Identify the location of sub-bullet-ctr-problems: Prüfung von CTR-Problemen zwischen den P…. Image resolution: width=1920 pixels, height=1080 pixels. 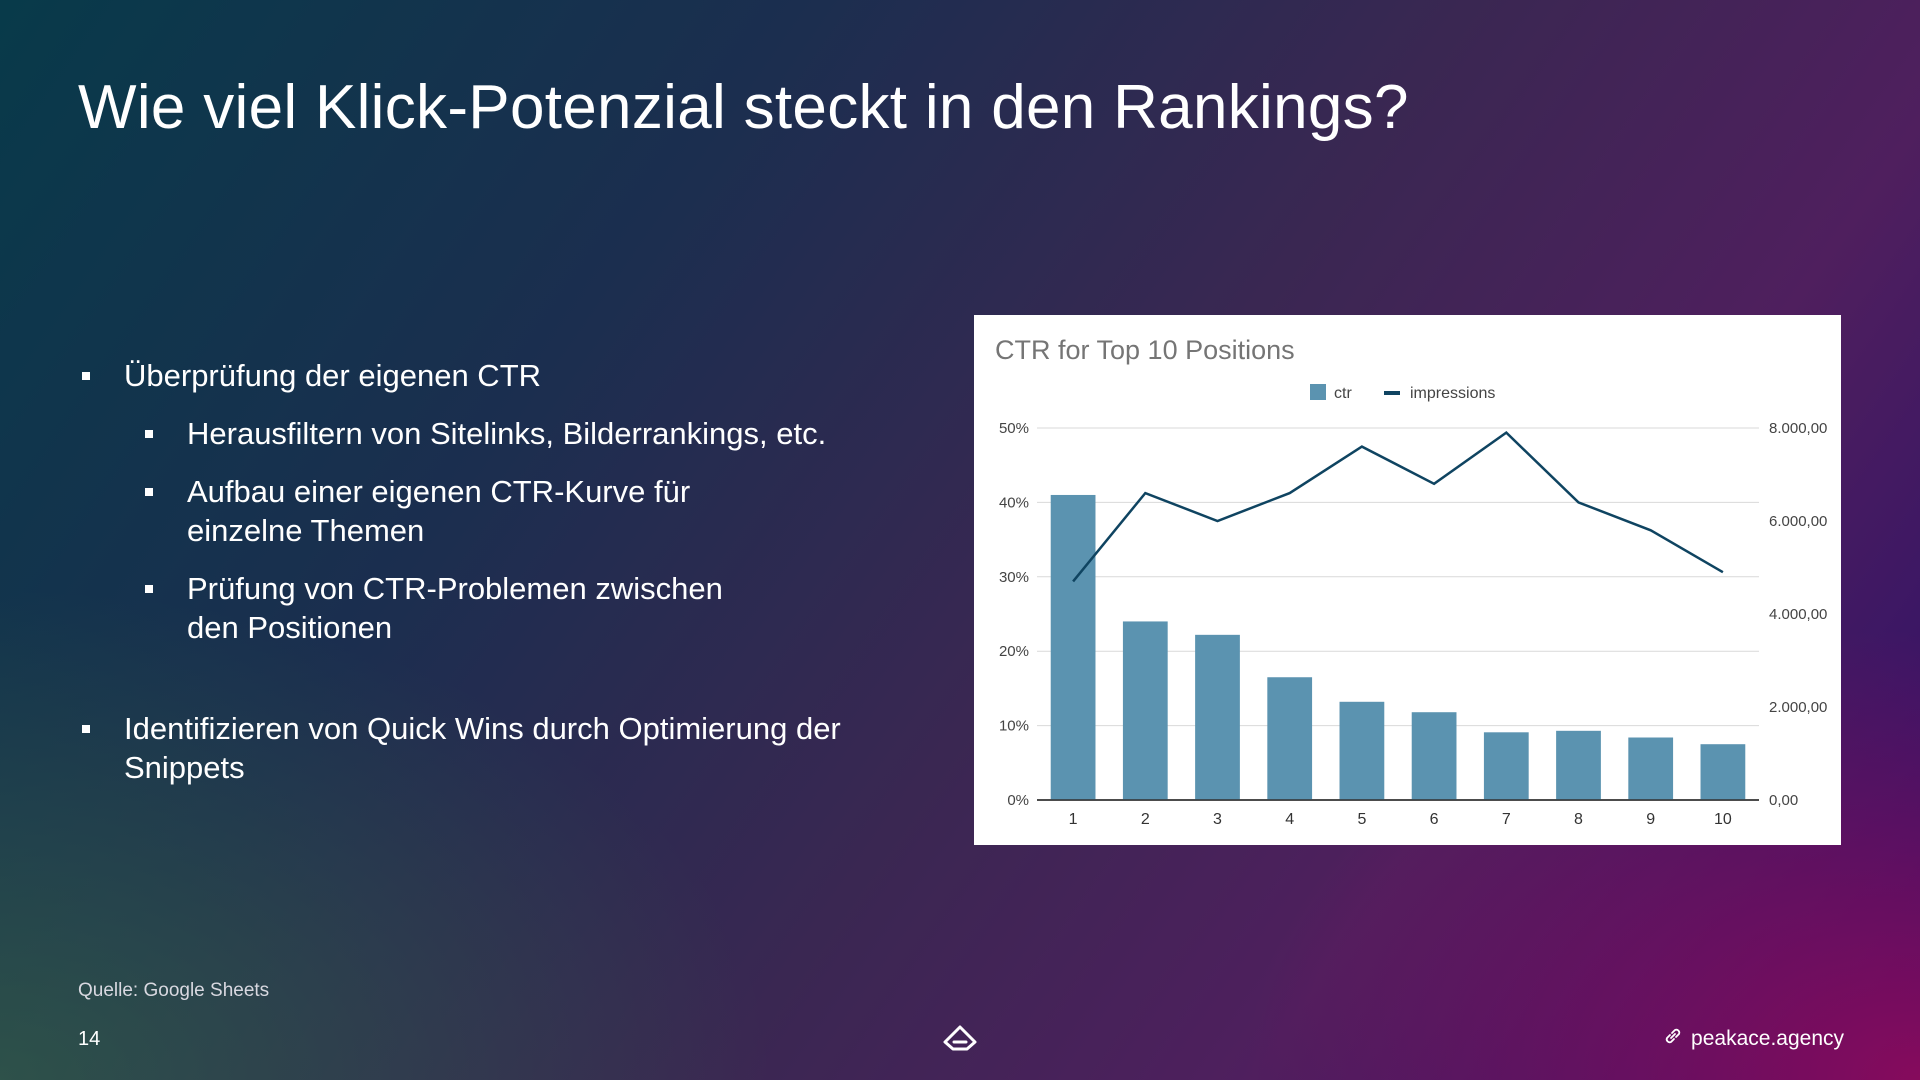
(412, 608).